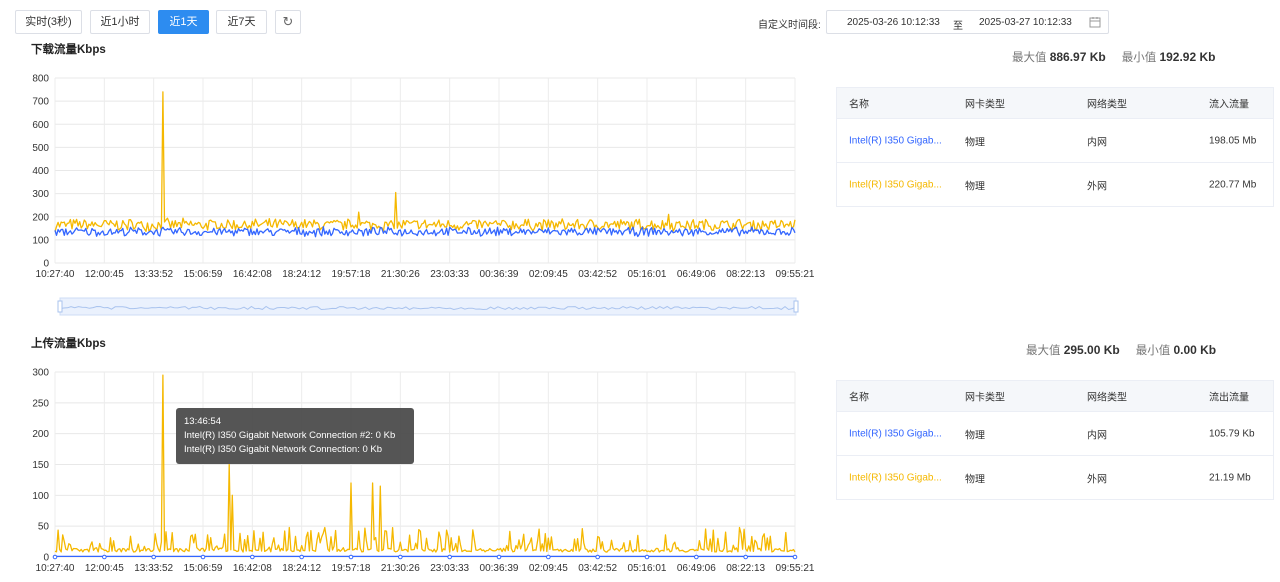 The height and width of the screenshot is (582, 1280). What do you see at coordinates (1029, 58) in the screenshot?
I see `download-max-label: 最大值` at bounding box center [1029, 58].